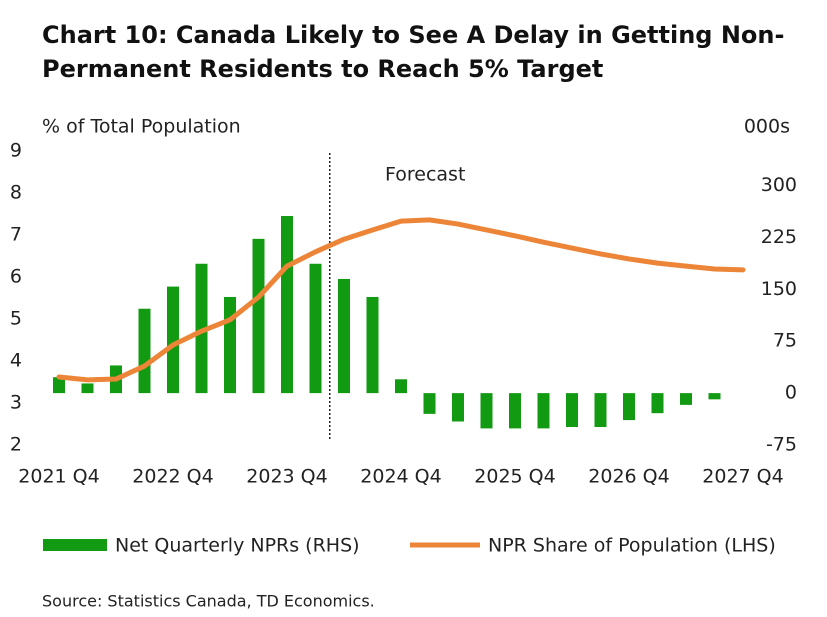 The width and height of the screenshot is (827, 617). What do you see at coordinates (16, 193) in the screenshot?
I see `y-tick-label: 8` at bounding box center [16, 193].